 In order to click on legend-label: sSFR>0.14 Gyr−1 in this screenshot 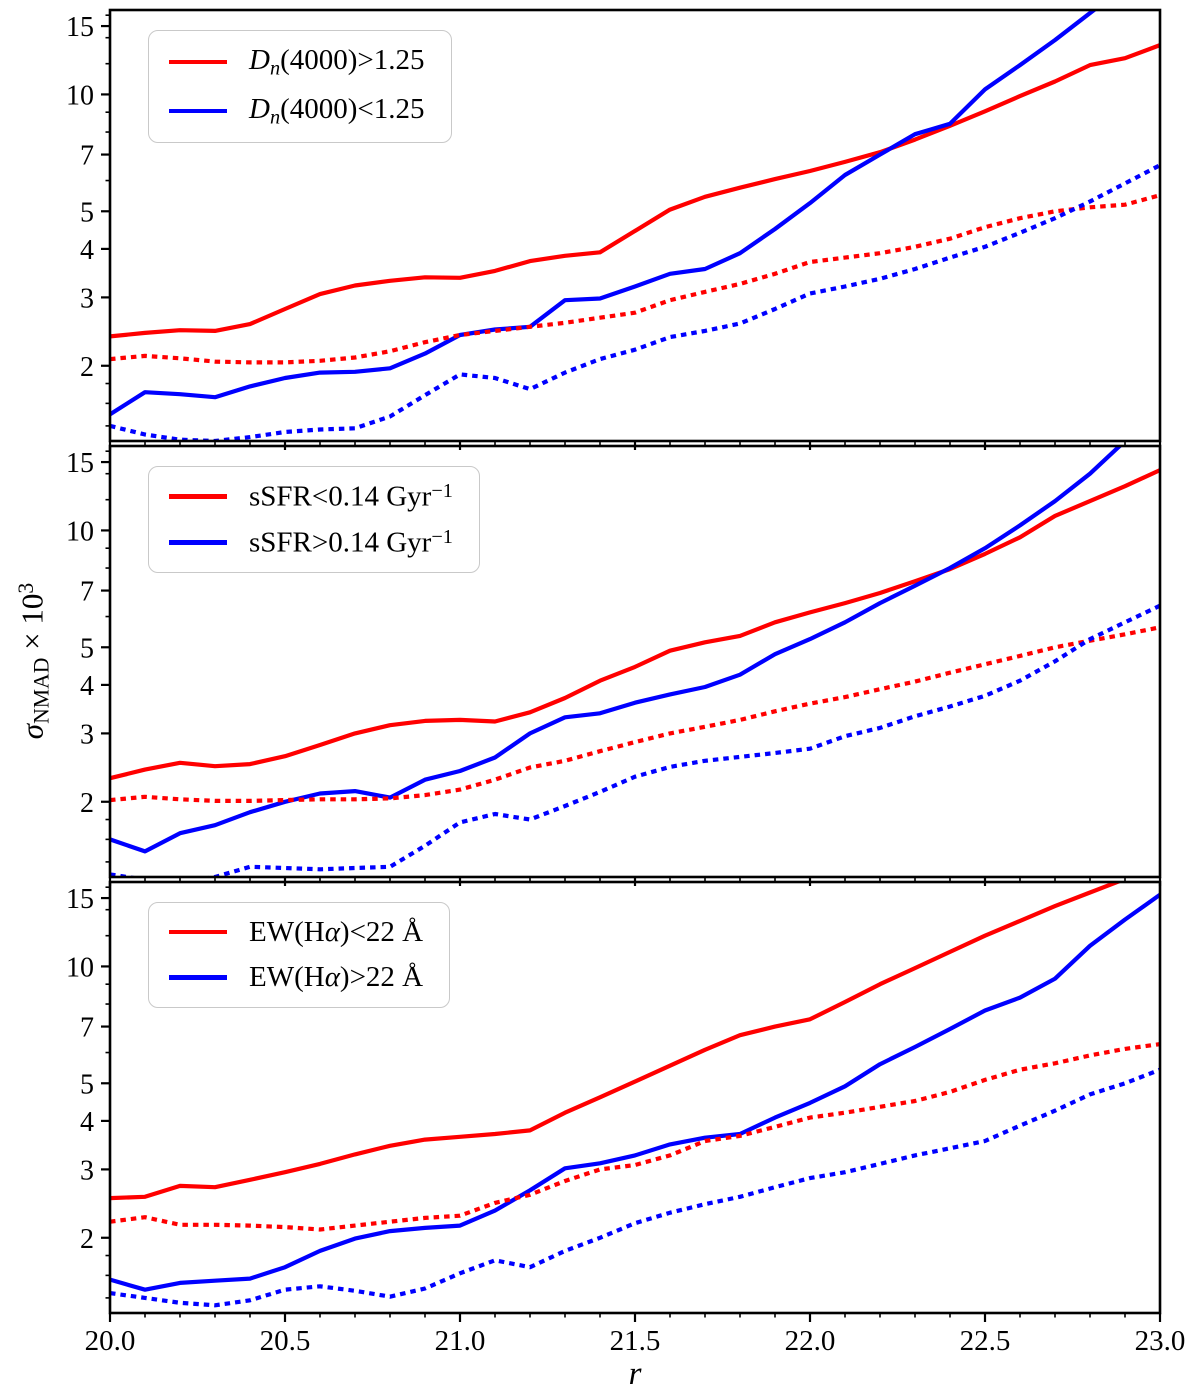, I will do `click(351, 542)`.